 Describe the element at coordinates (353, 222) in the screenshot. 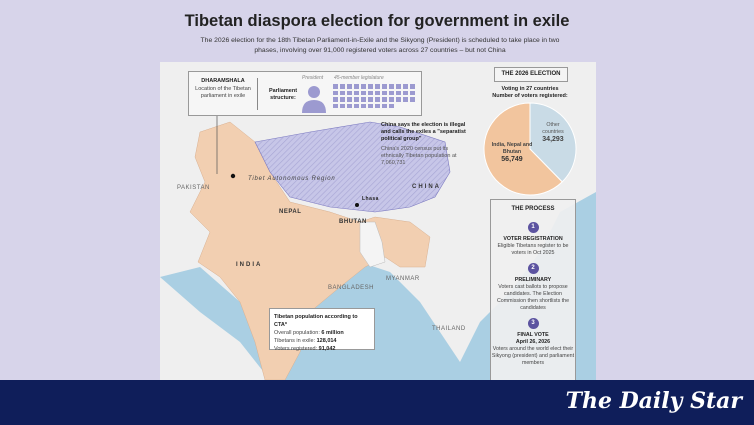

I see `label-bhutan: BHUTAN` at that location.